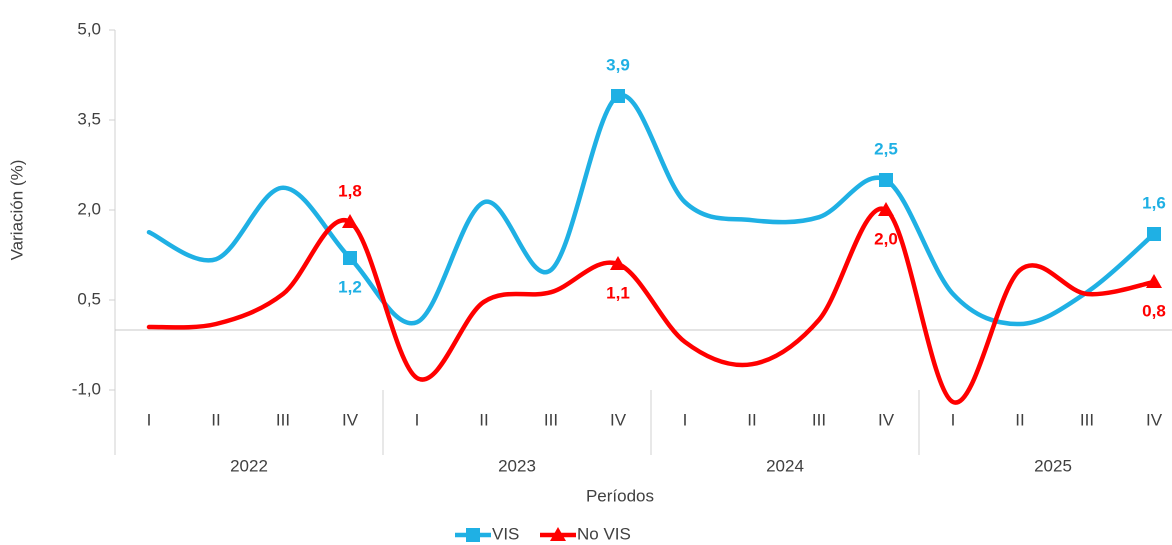  What do you see at coordinates (89, 118) in the screenshot?
I see `y-tick-label: 3,5` at bounding box center [89, 118].